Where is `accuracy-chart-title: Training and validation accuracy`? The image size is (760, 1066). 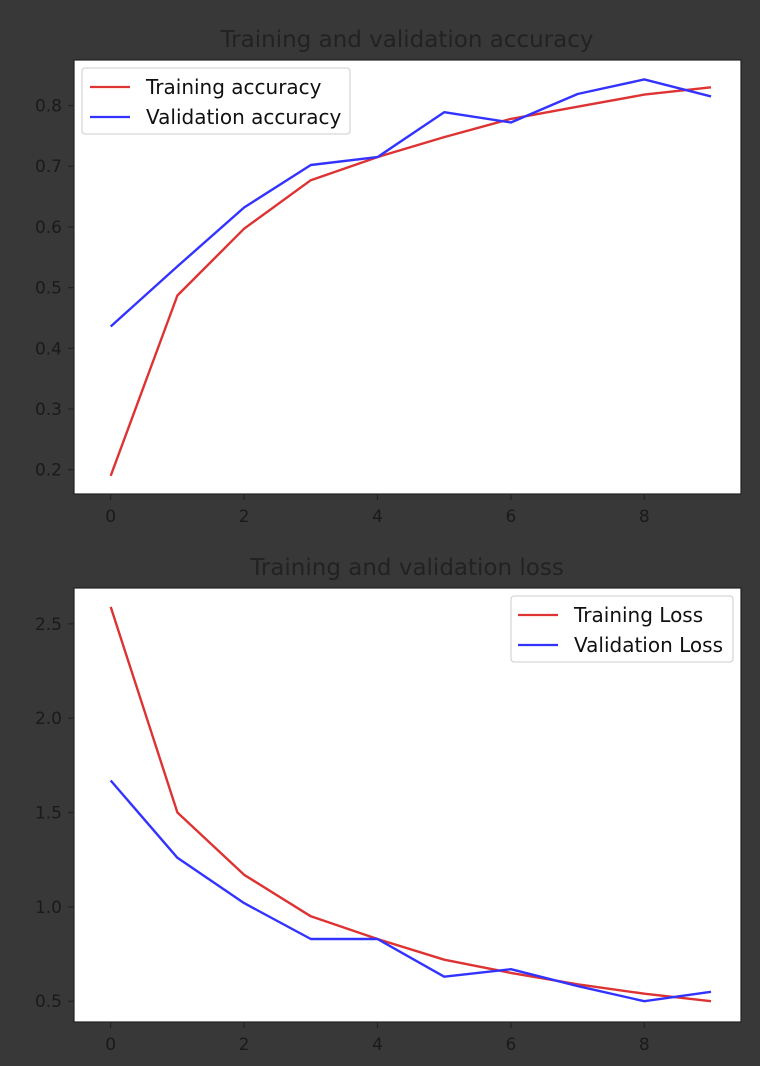
accuracy-chart-title: Training and validation accuracy is located at coordinates (407, 40).